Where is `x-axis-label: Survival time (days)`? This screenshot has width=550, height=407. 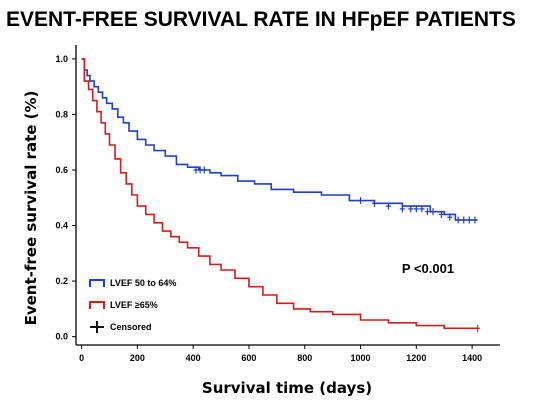
x-axis-label: Survival time (days) is located at coordinates (287, 388).